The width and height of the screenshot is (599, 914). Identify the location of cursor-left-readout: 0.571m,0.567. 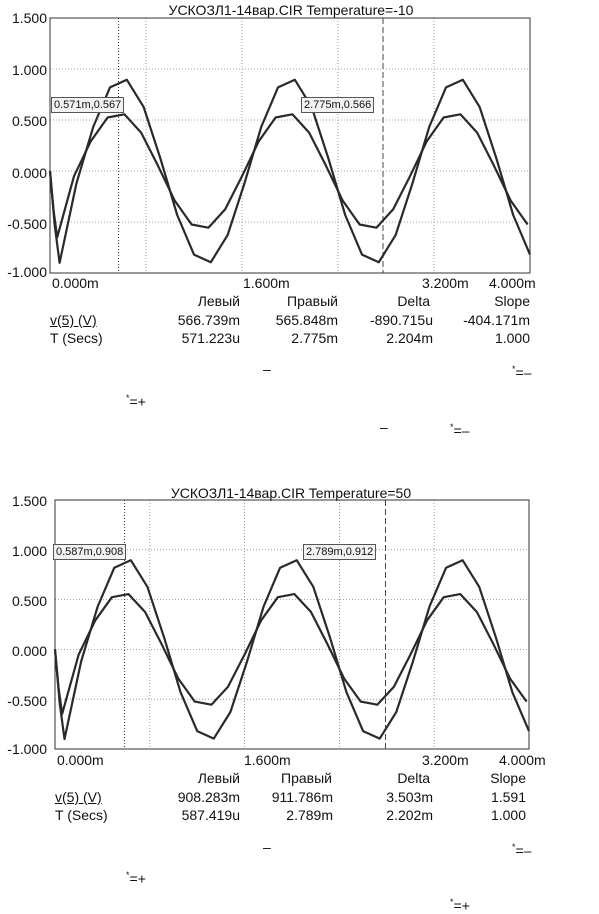
(88, 105).